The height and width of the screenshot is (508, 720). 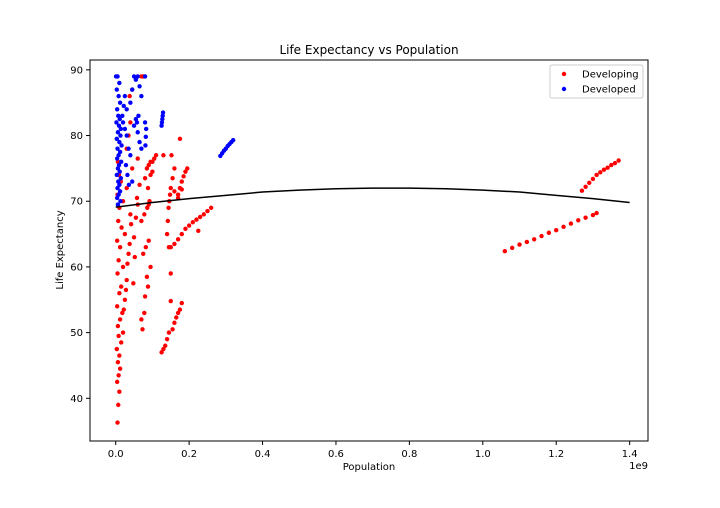 I want to click on x-tick-label: 0.8, so click(x=409, y=454).